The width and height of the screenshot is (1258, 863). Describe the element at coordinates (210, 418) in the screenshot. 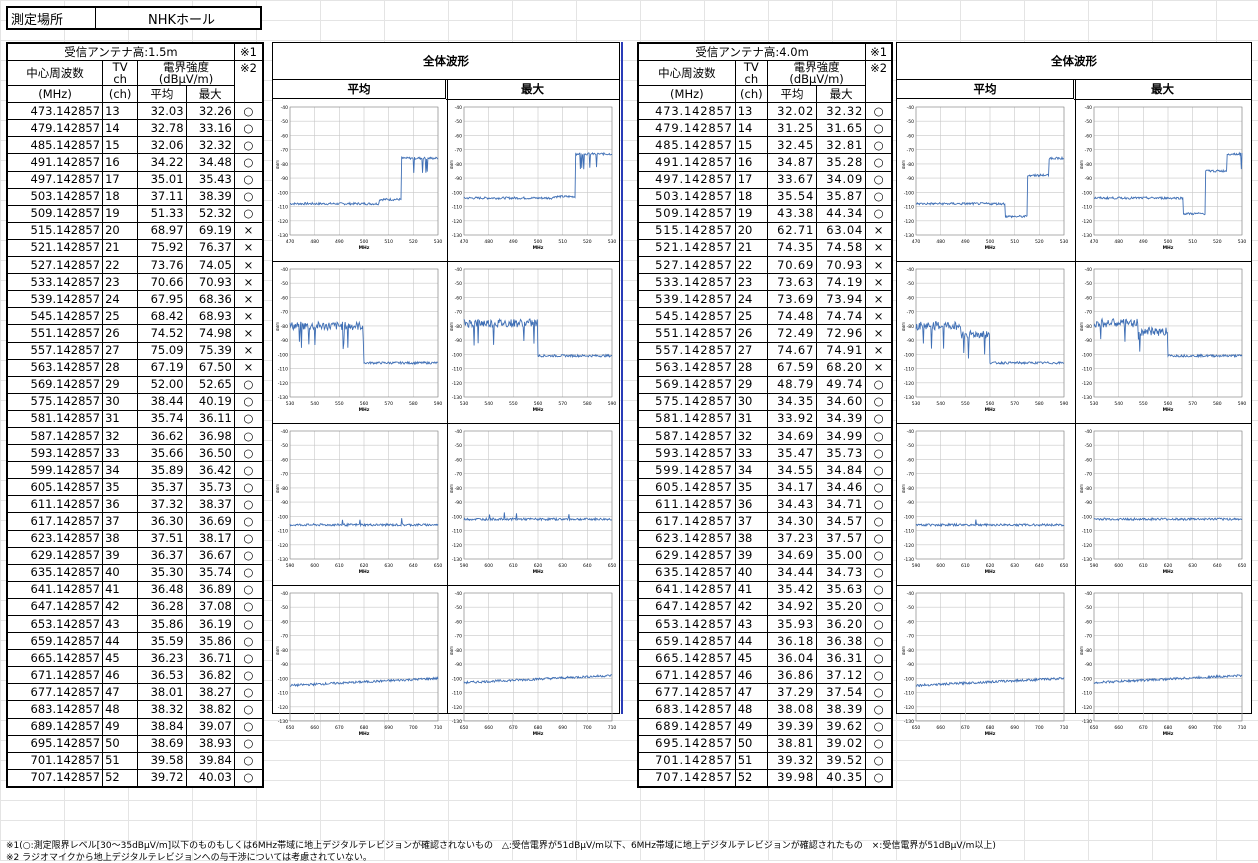

I see `max-cell: 36.11` at that location.